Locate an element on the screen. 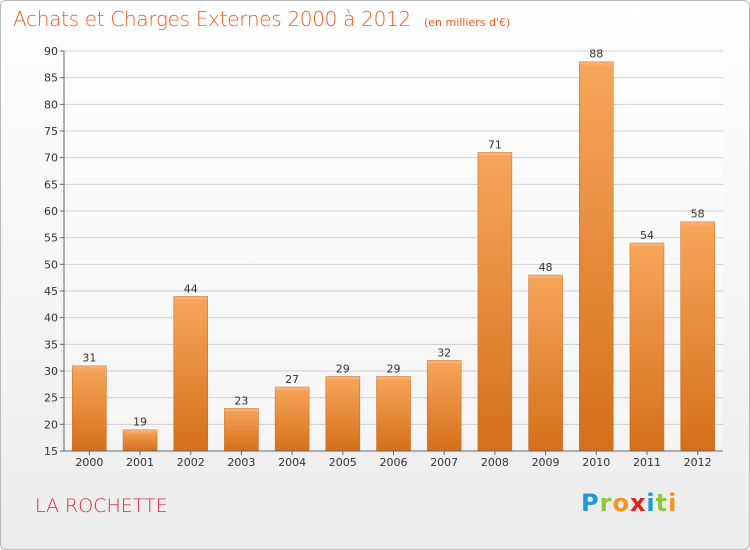 This screenshot has width=750, height=550. y-tick-label: 15 is located at coordinates (51, 451).